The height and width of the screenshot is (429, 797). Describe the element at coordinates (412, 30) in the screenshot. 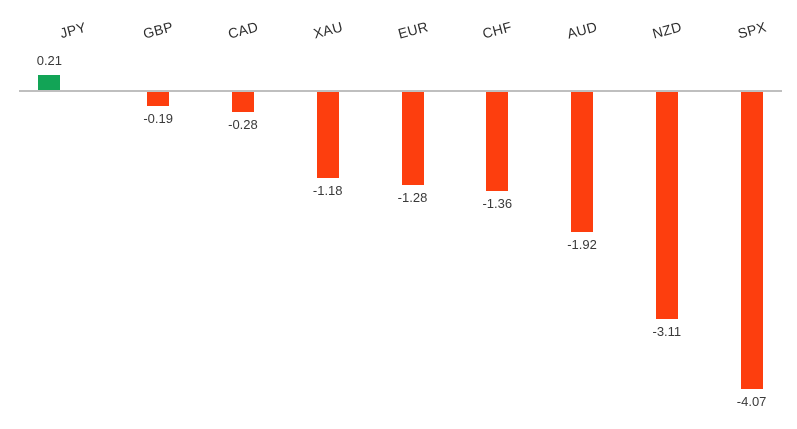

I see `category-label-eur: EUR` at that location.